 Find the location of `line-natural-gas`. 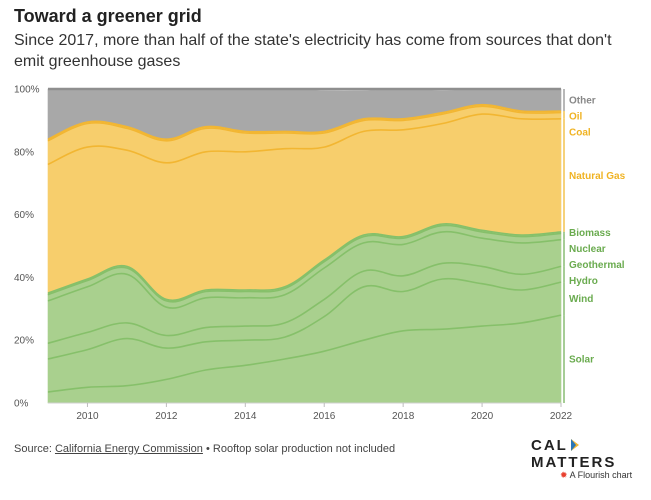

line-natural-gas is located at coordinates (304, 139).